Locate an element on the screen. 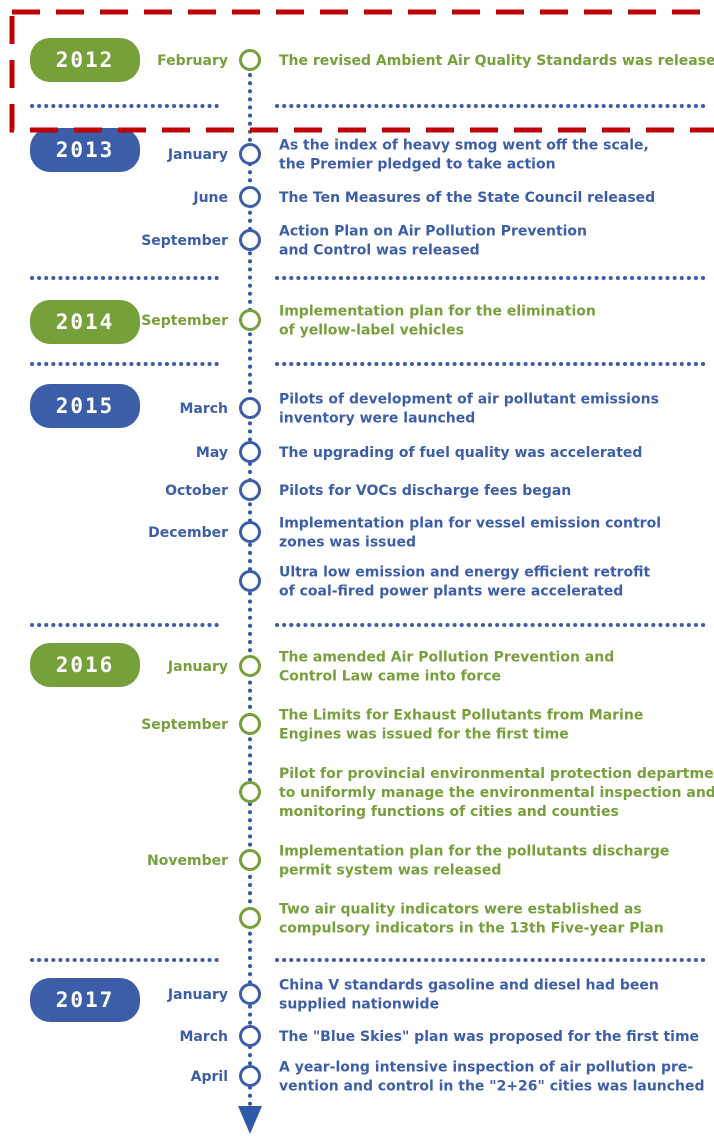  axis-arrow is located at coordinates (250, 1120).